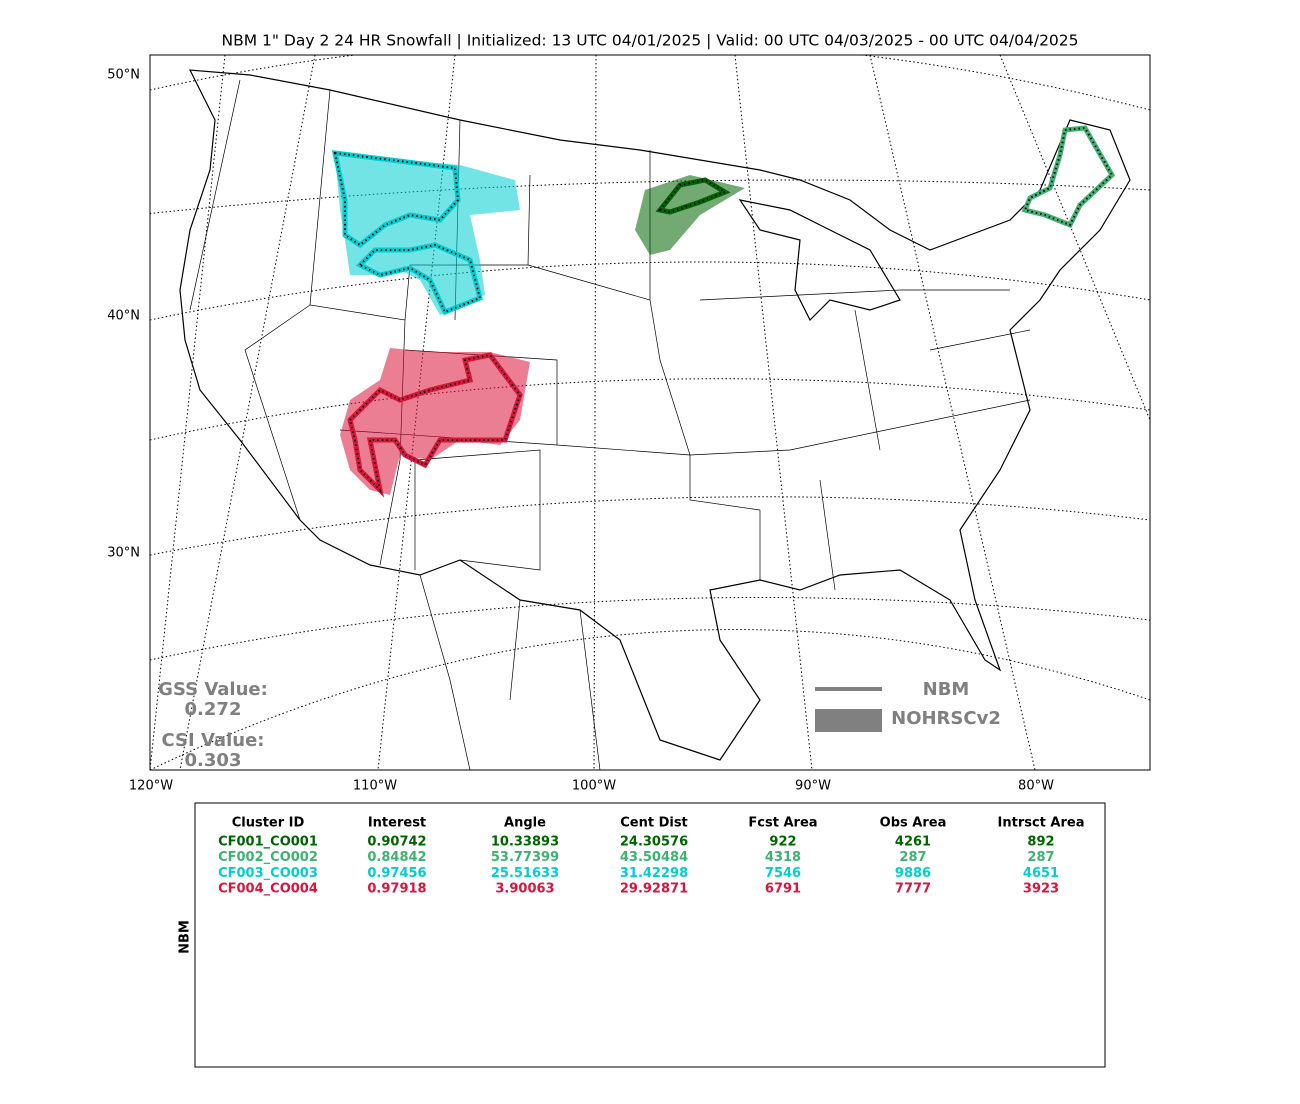 This screenshot has width=1300, height=1104. Describe the element at coordinates (654, 873) in the screenshot. I see `table-cell: 31.42298` at that location.